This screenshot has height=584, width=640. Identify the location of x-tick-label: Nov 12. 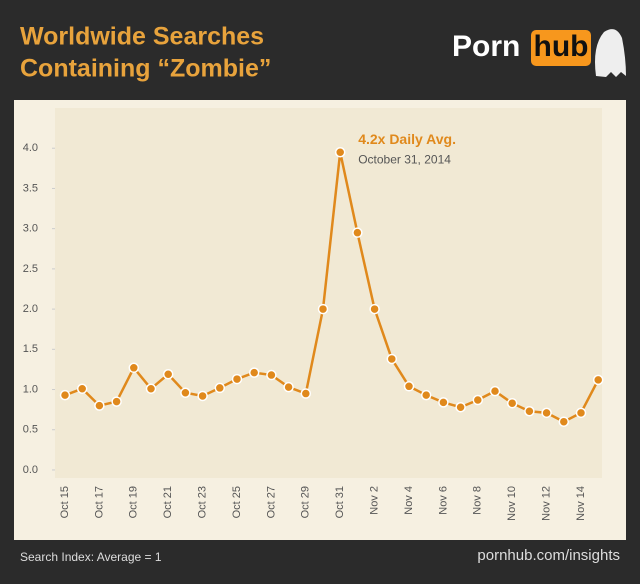
(547, 503).